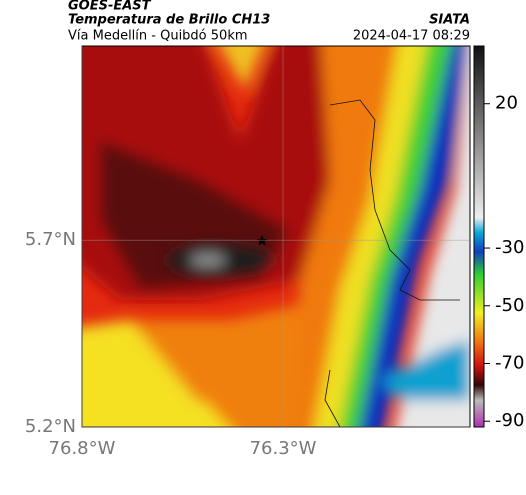 The height and width of the screenshot is (495, 526). Describe the element at coordinates (208, 260) in the screenshot. I see `core-top` at that location.